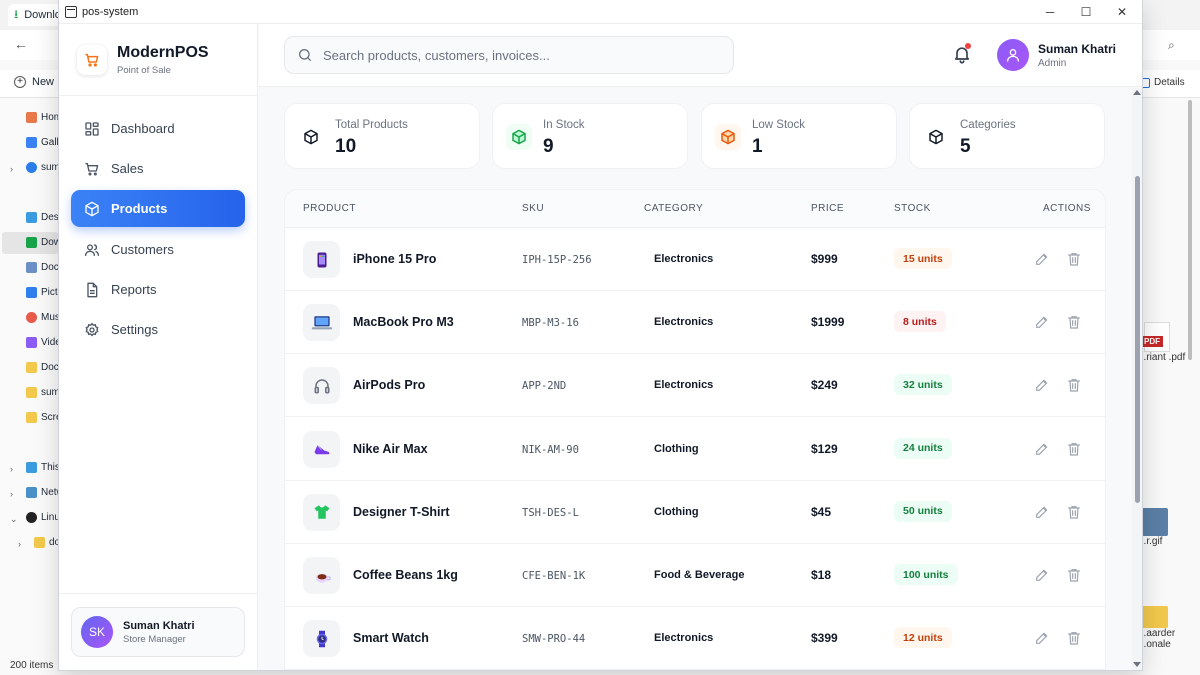 This screenshot has height=675, width=1200. I want to click on main-scrollbar, so click(1137, 379).